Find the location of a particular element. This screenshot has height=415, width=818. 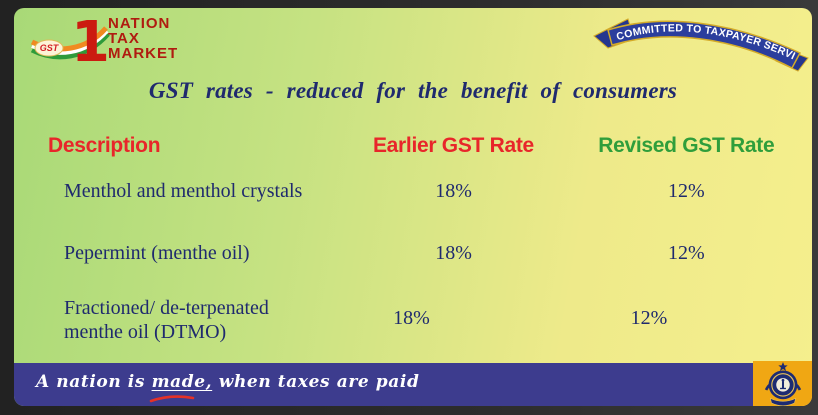

gst-one-nation-logo: GST 1 NATION TAX MARKET is located at coordinates (104, 40).